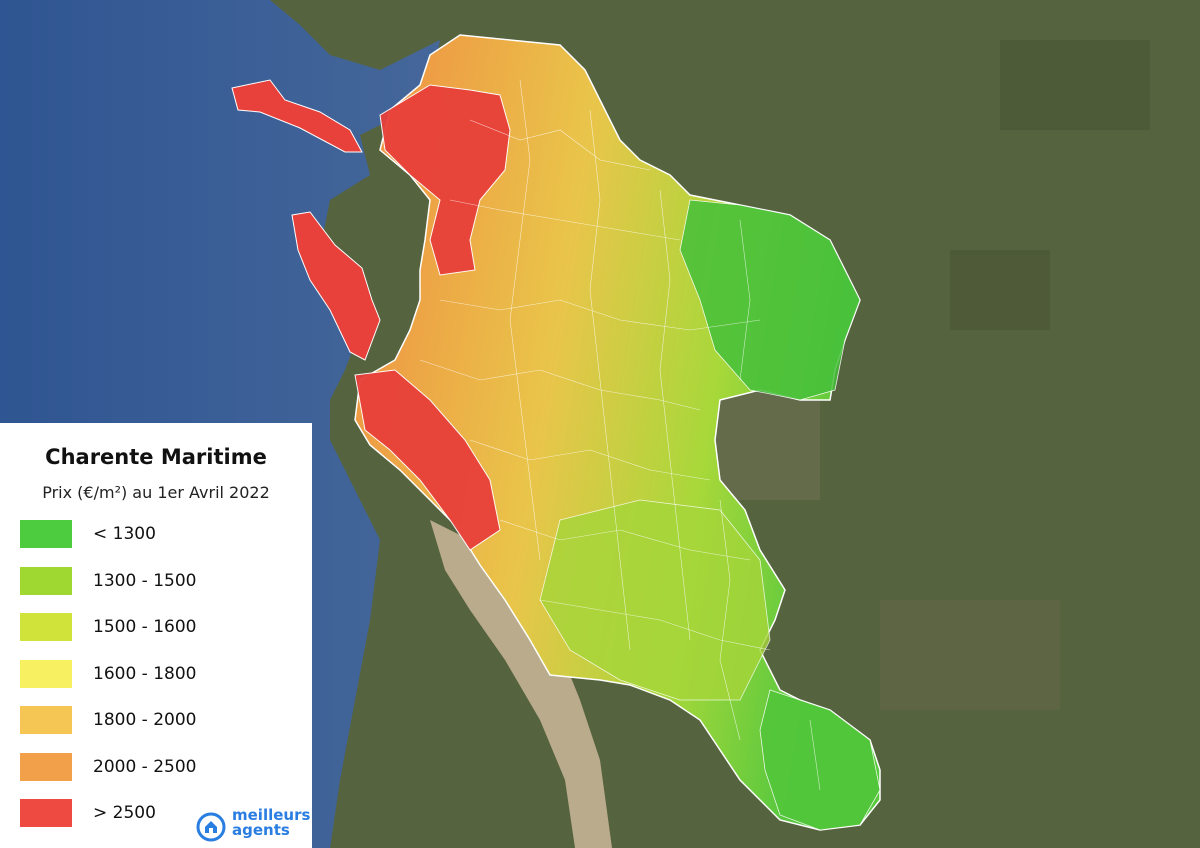 The height and width of the screenshot is (848, 1200). What do you see at coordinates (145, 766) in the screenshot?
I see `legend-label: 2000 - 2500` at bounding box center [145, 766].